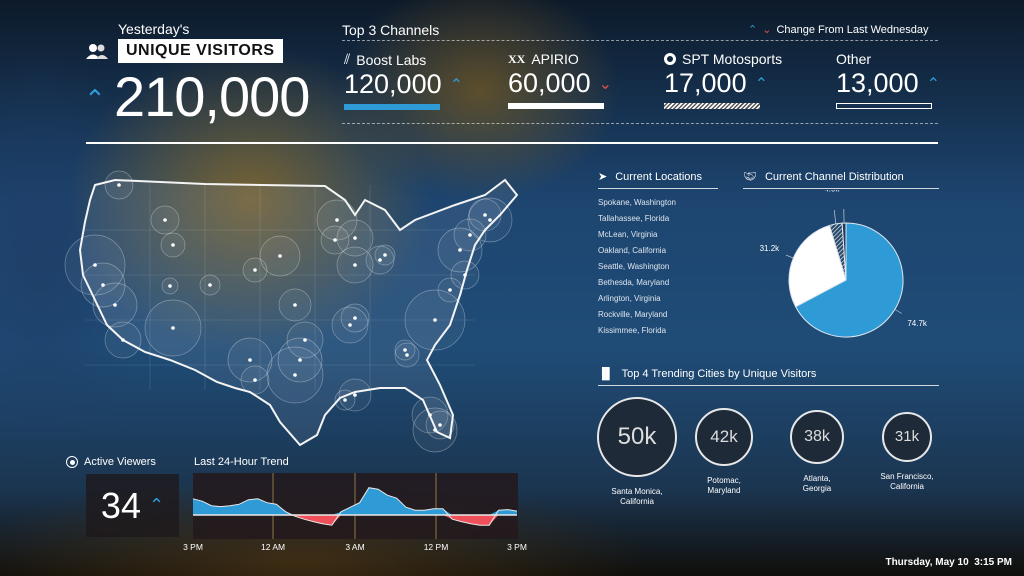 This screenshot has height=576, width=1024. What do you see at coordinates (670, 59) in the screenshot?
I see `spt-logo-icon` at bounding box center [670, 59].